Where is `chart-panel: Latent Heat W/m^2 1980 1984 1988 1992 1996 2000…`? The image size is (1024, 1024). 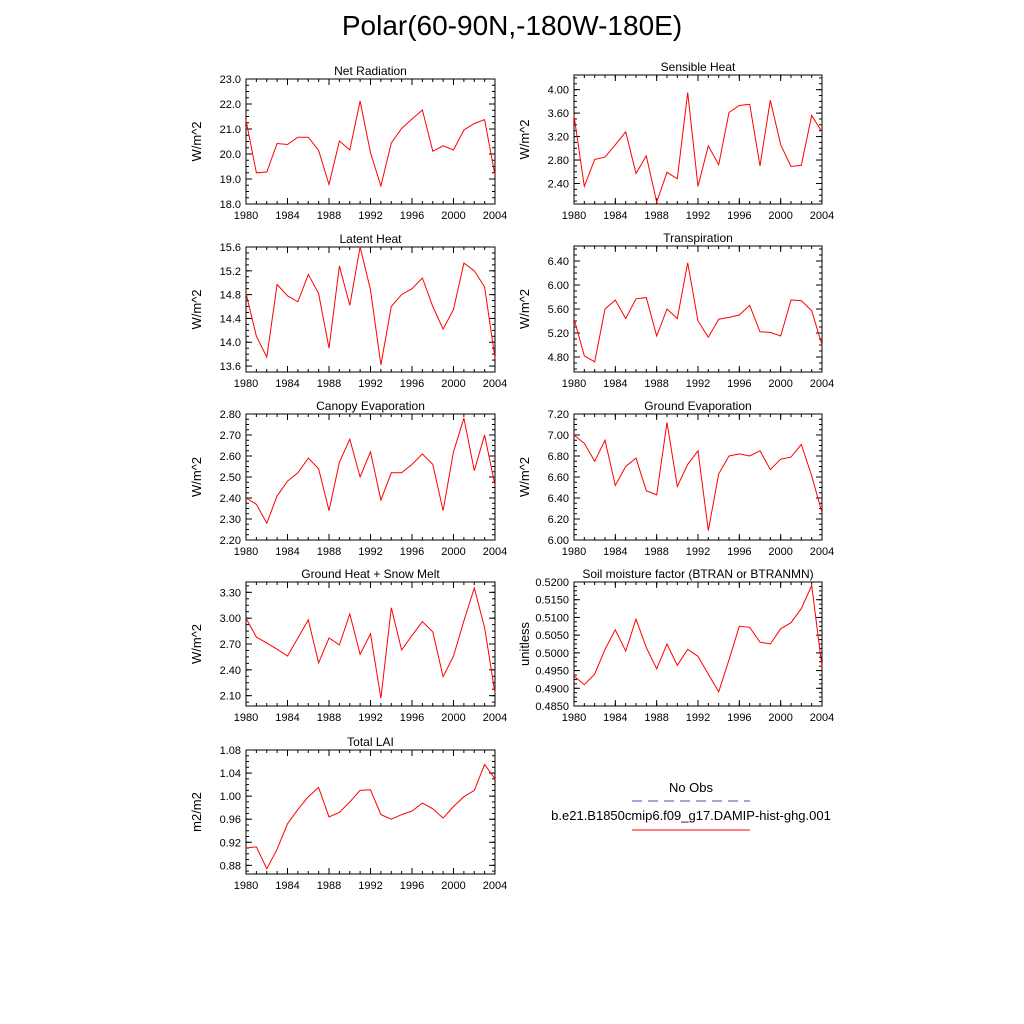
chart-panel: Latent Heat W/m^2 1980 1984 1988 1992 1996 2000… is located at coordinates (348, 311).